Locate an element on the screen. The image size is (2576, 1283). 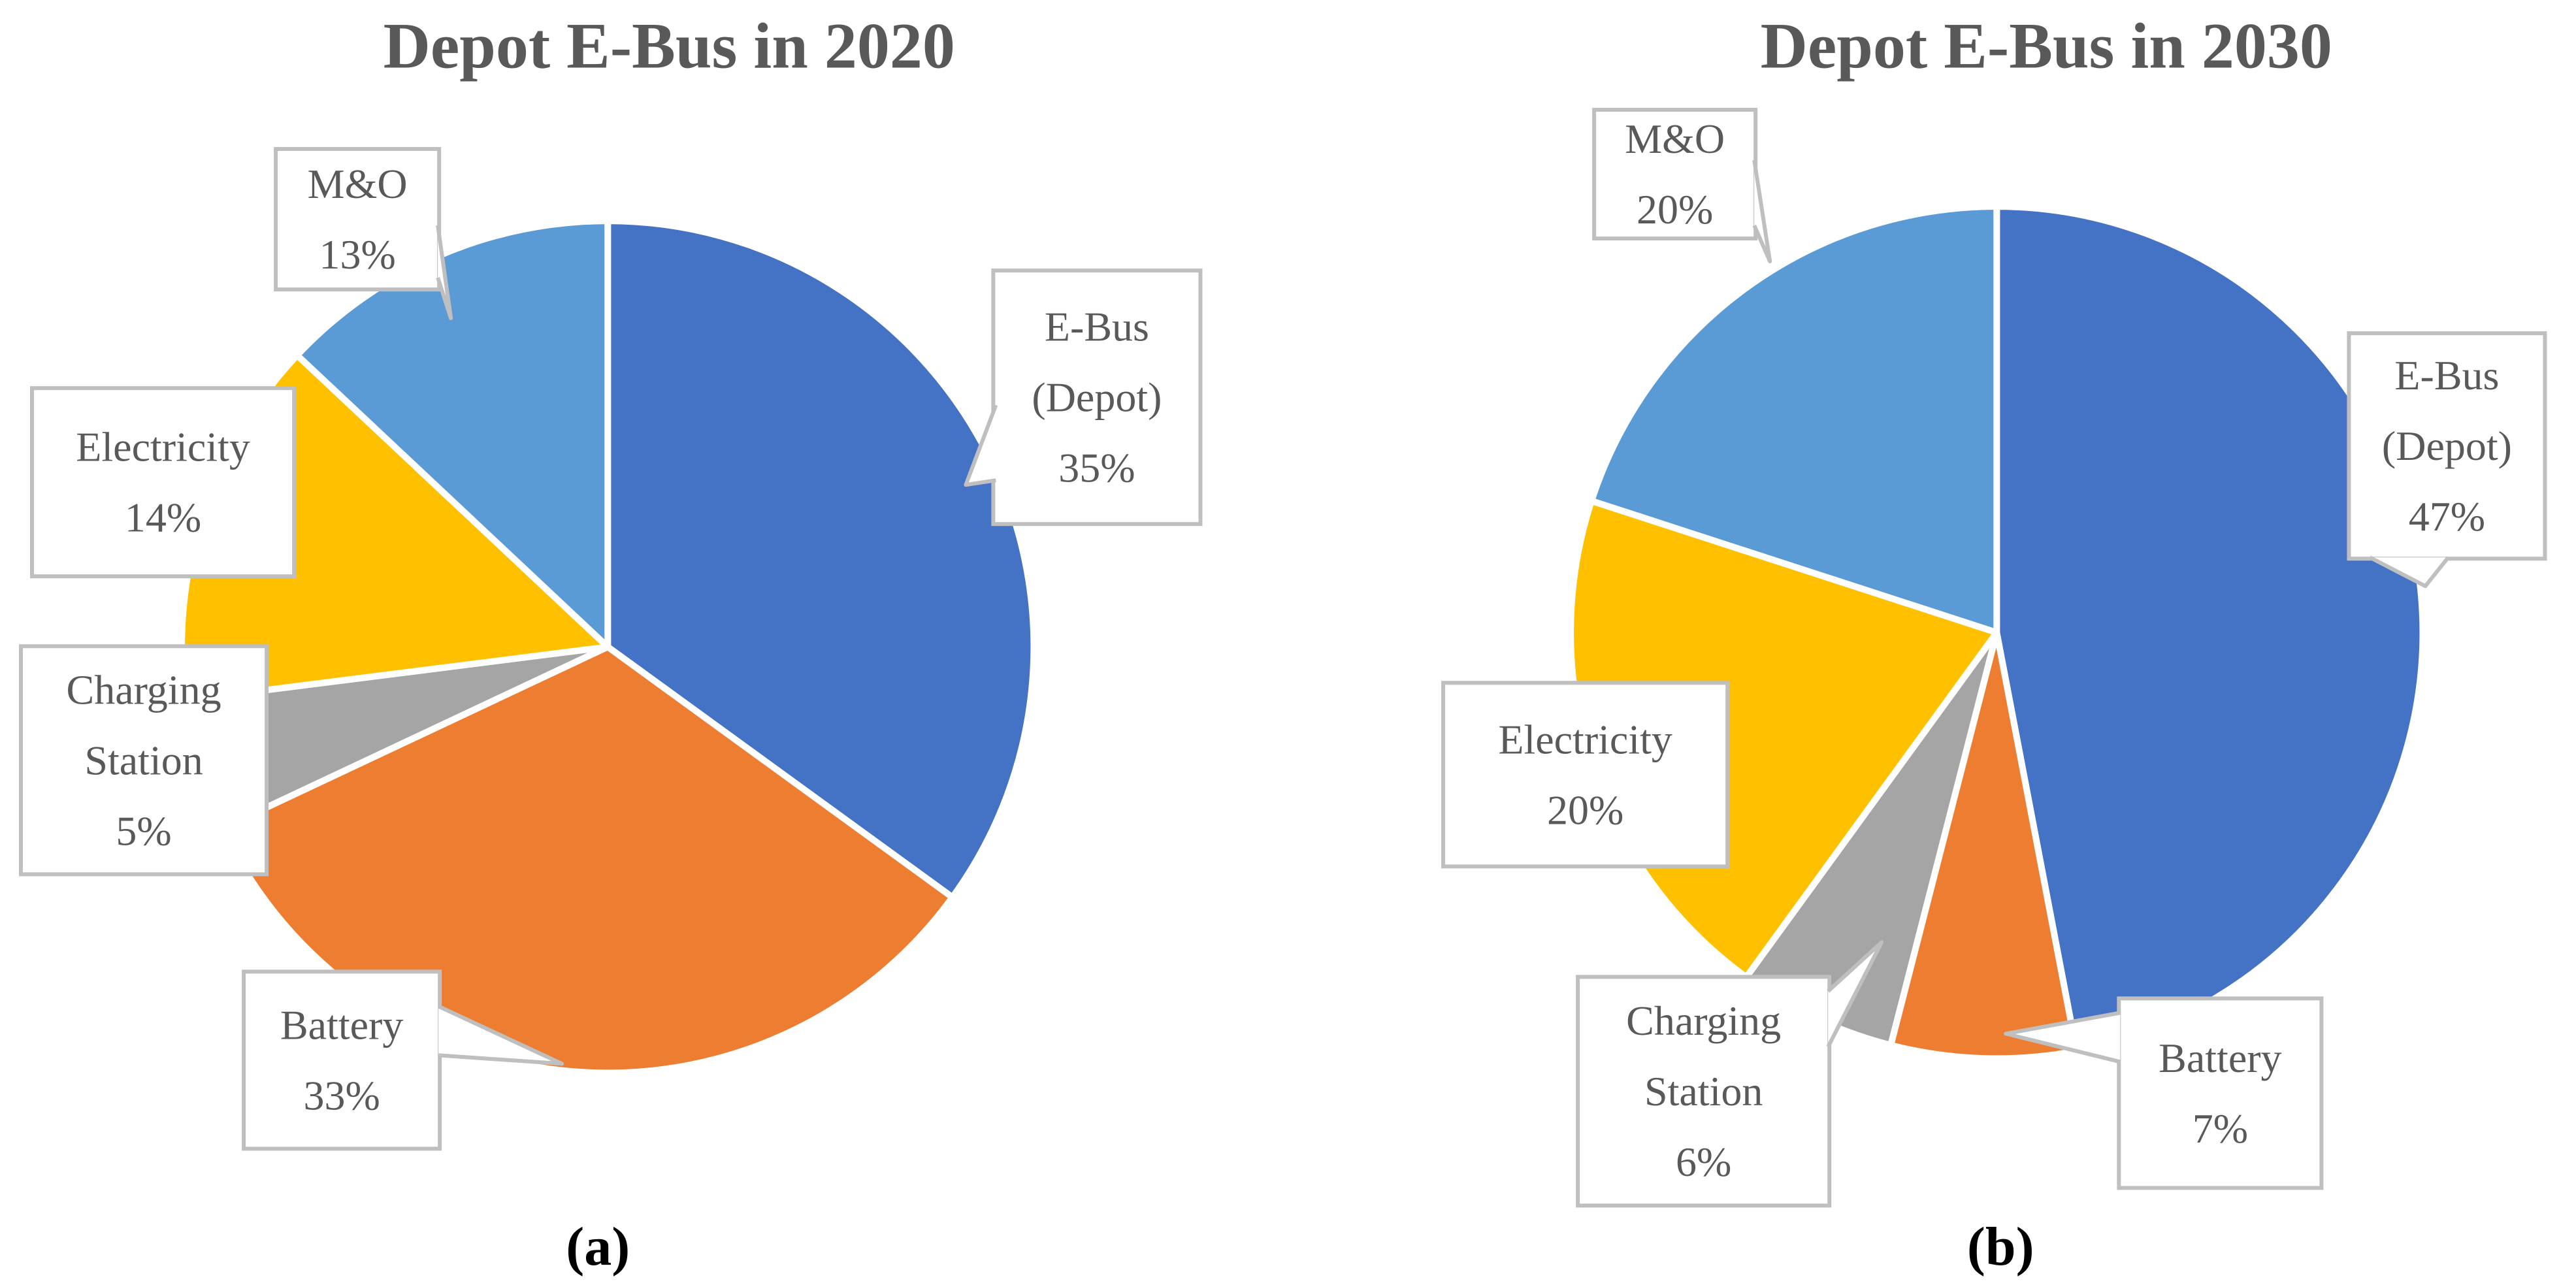
callout-label-electricity-line-1: 14% is located at coordinates (163, 518).